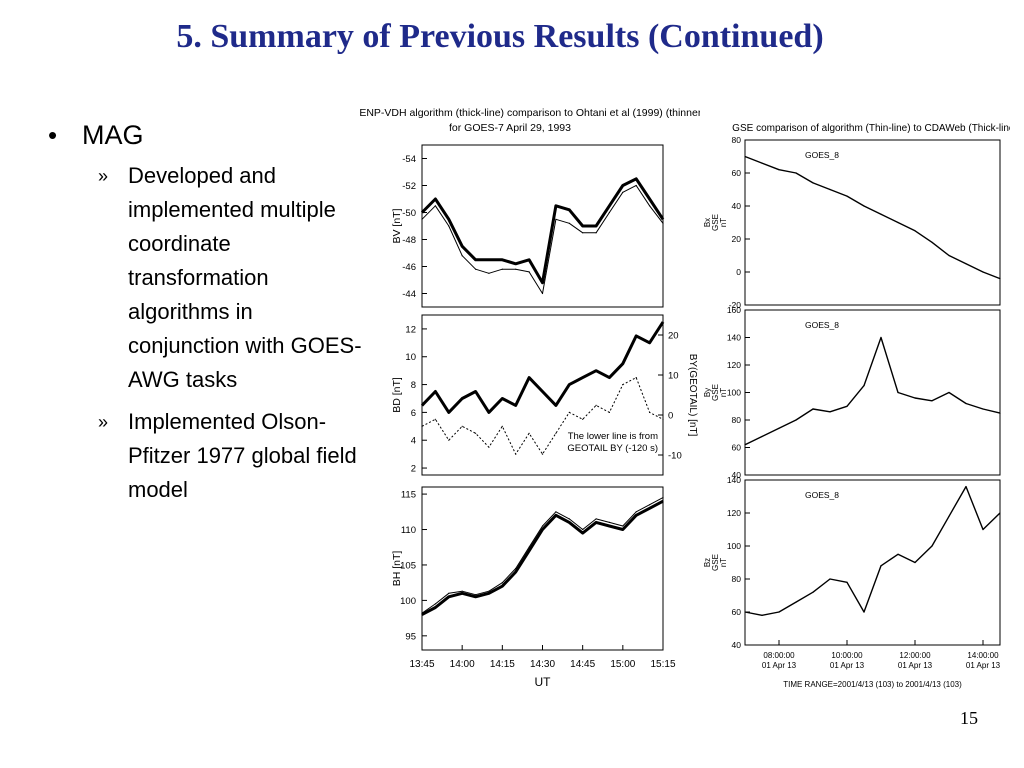 The height and width of the screenshot is (768, 1024). Describe the element at coordinates (737, 206) in the screenshot. I see `right-panel-0-ytick-label: 40` at that location.